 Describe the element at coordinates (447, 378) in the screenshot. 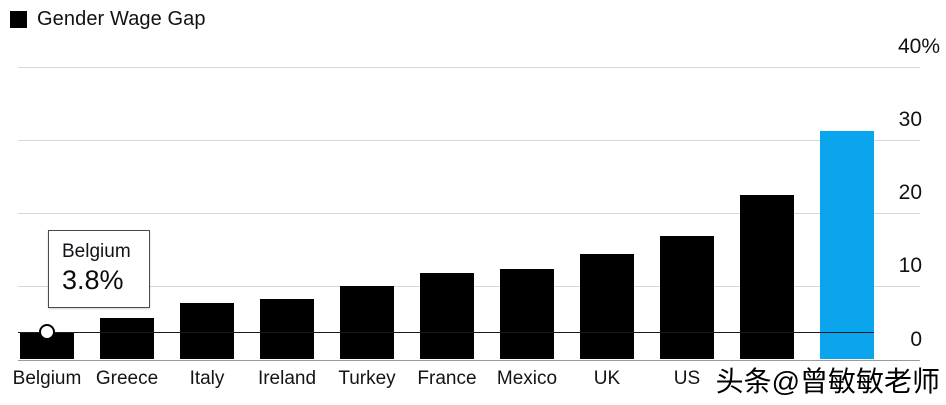

I see `x-tick-label-France: France` at that location.